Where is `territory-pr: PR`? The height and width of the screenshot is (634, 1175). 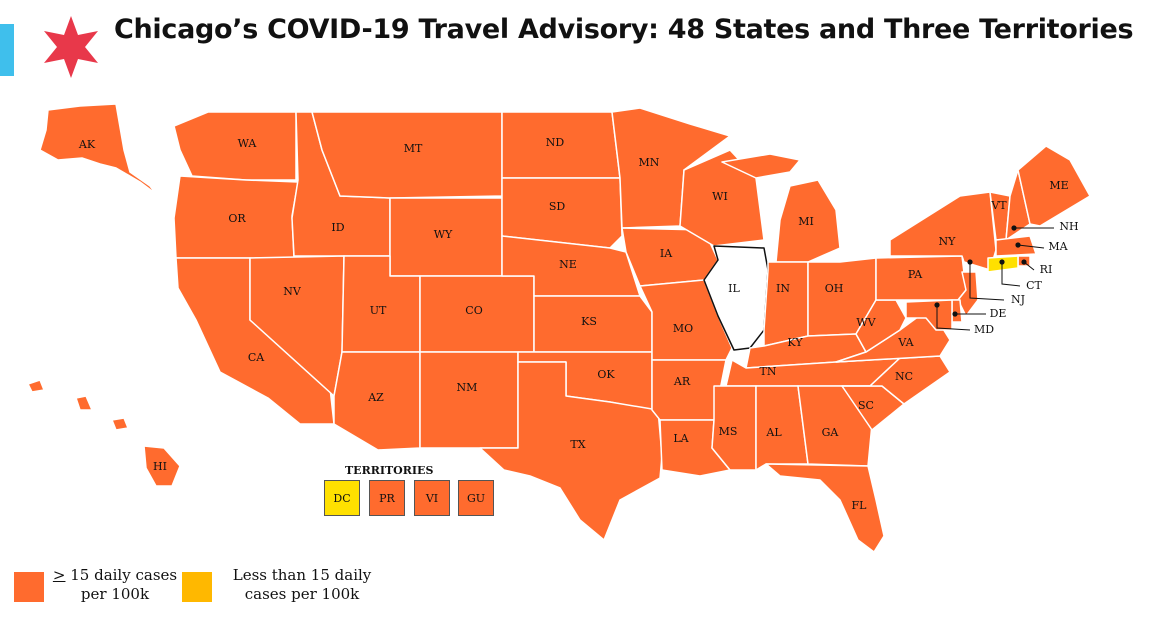
territory-pr: PR is located at coordinates (387, 498).